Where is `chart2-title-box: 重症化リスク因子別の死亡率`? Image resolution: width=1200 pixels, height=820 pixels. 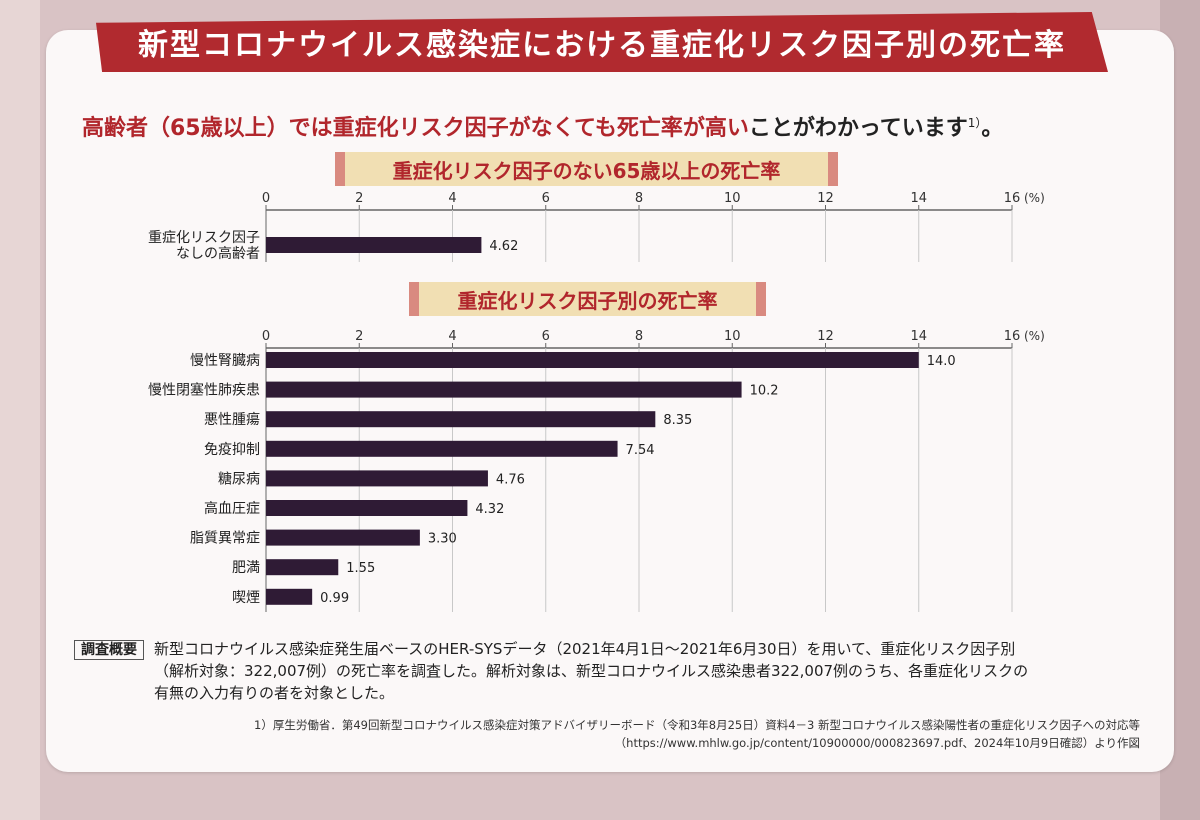
chart2-title-box: 重症化リスク因子別の死亡率 is located at coordinates (587, 299).